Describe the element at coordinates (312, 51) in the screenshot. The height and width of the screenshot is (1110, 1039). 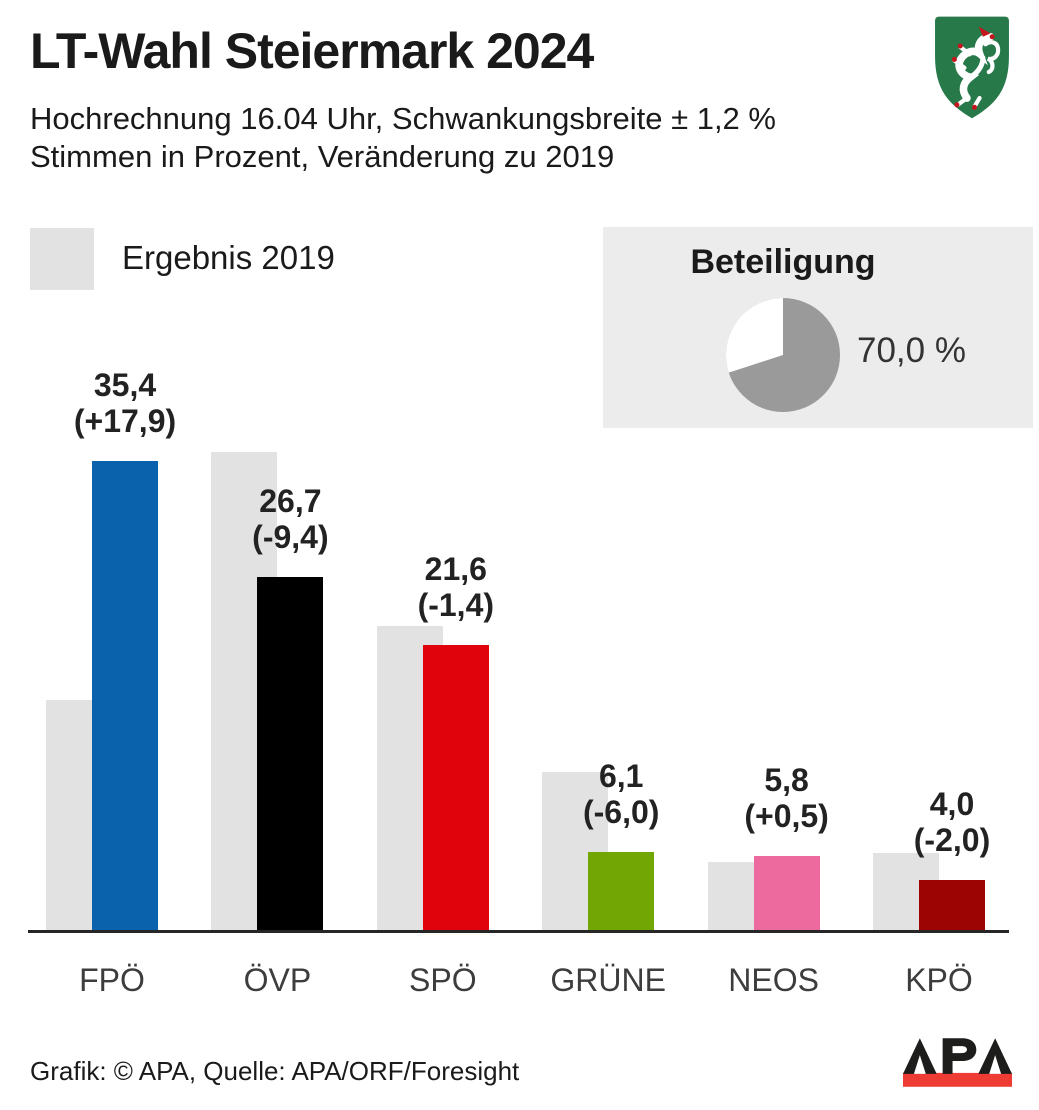
I see `page-title: LT-Wahl Steiermark 2024` at that location.